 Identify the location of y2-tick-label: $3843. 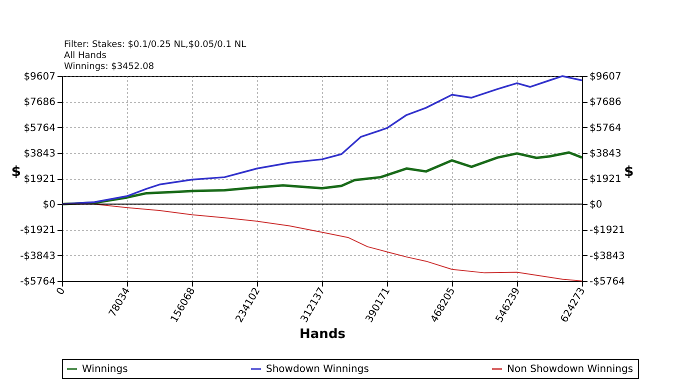
(606, 154).